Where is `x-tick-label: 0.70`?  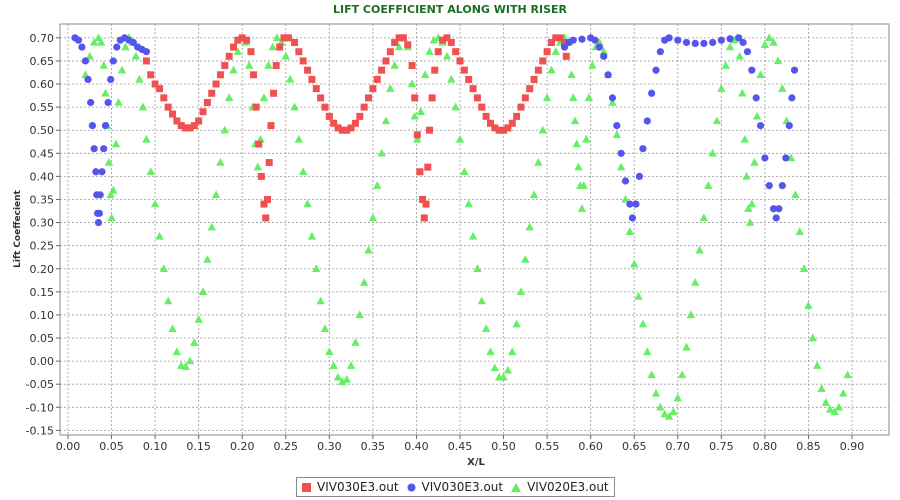
x-tick-label: 0.70 is located at coordinates (678, 446).